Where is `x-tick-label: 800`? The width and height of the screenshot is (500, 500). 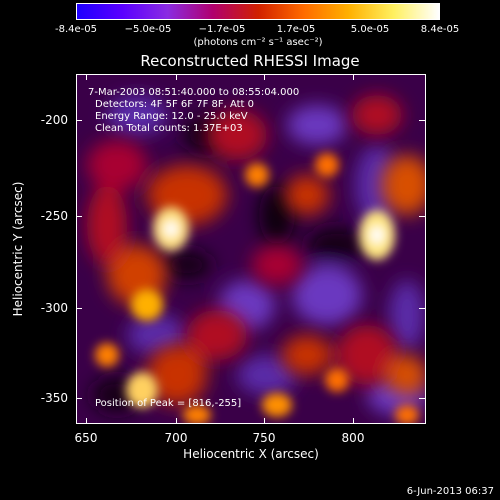 x-tick-label: 800 is located at coordinates (353, 438).